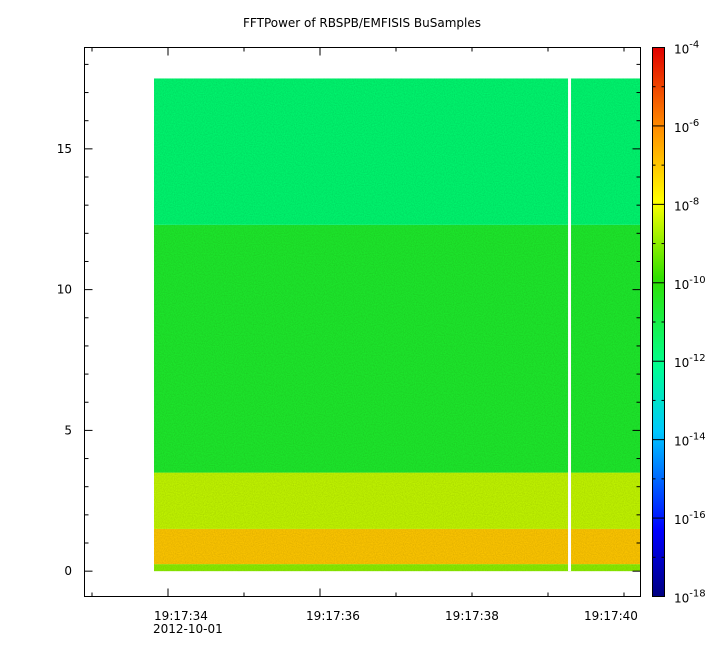 Image resolution: width=724 pixels, height=656 pixels. Describe the element at coordinates (64, 149) in the screenshot. I see `y-tick-label: 15` at that location.